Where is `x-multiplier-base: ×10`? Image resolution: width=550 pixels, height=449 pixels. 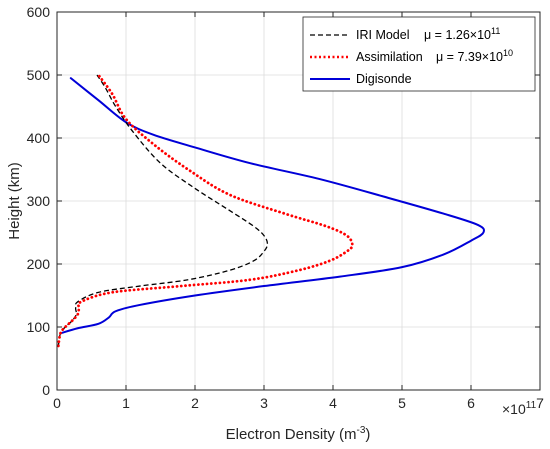
x-multiplier-base: ×10 is located at coordinates (514, 409).